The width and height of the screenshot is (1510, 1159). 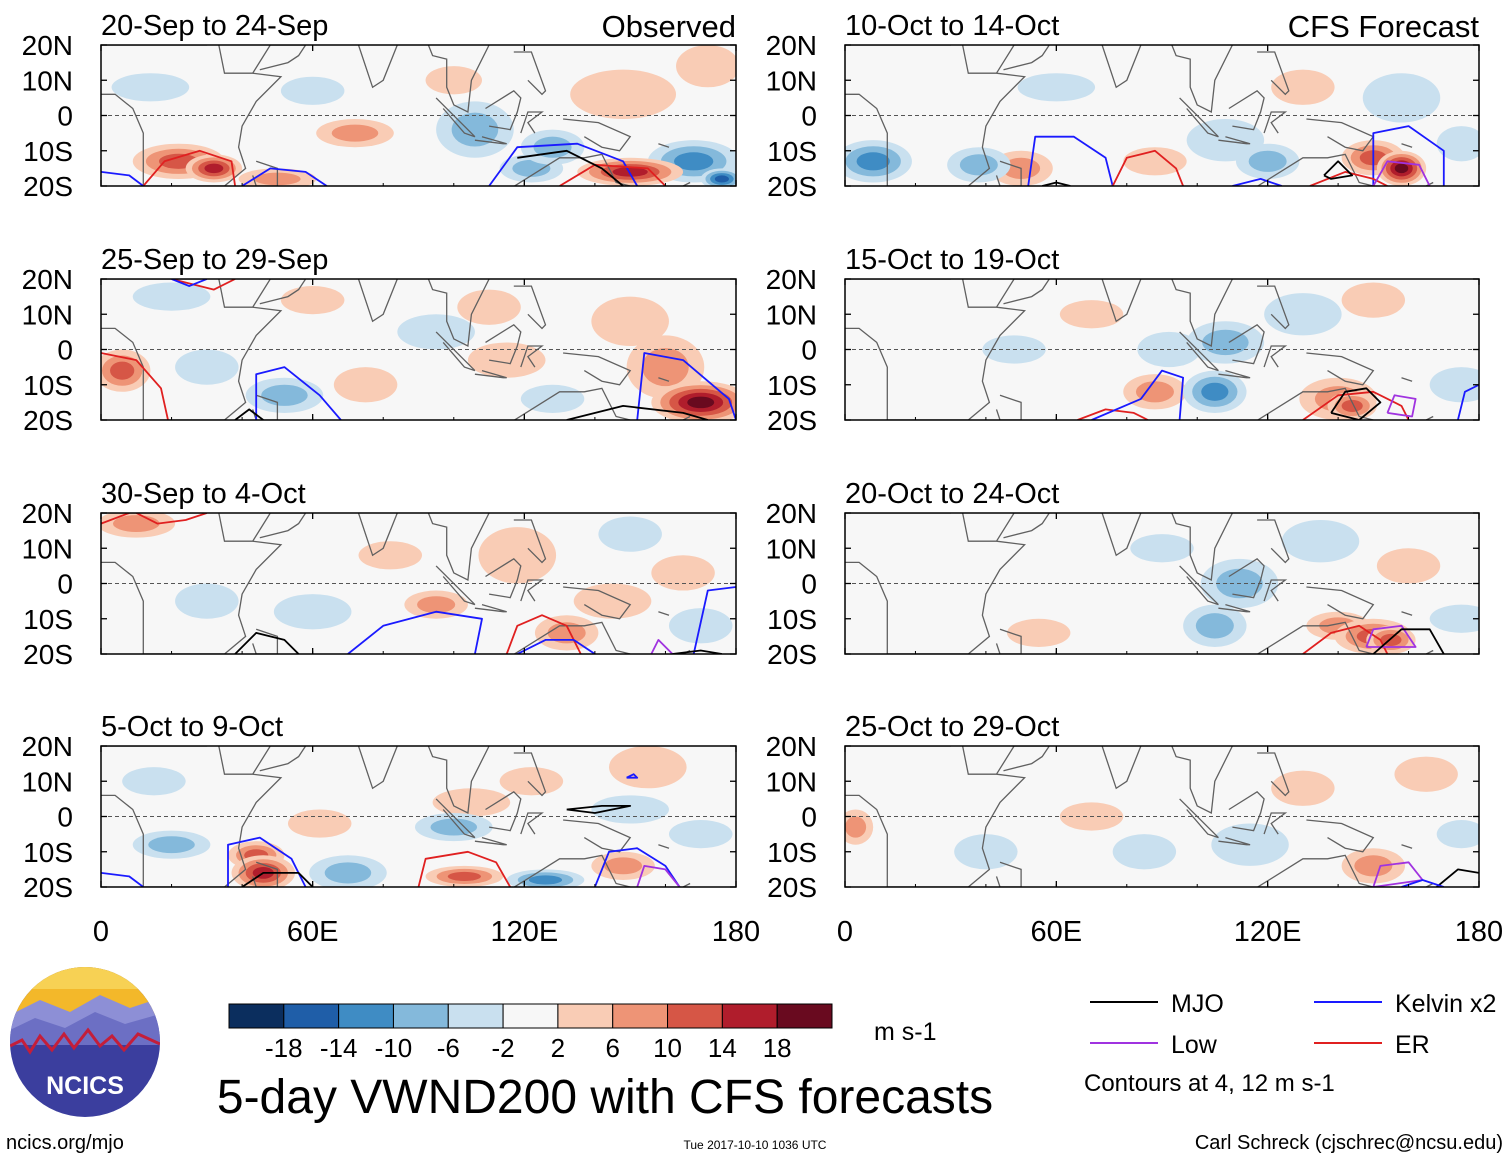 What do you see at coordinates (48, 151) in the screenshot?
I see `y-tick-label: 10S` at bounding box center [48, 151].